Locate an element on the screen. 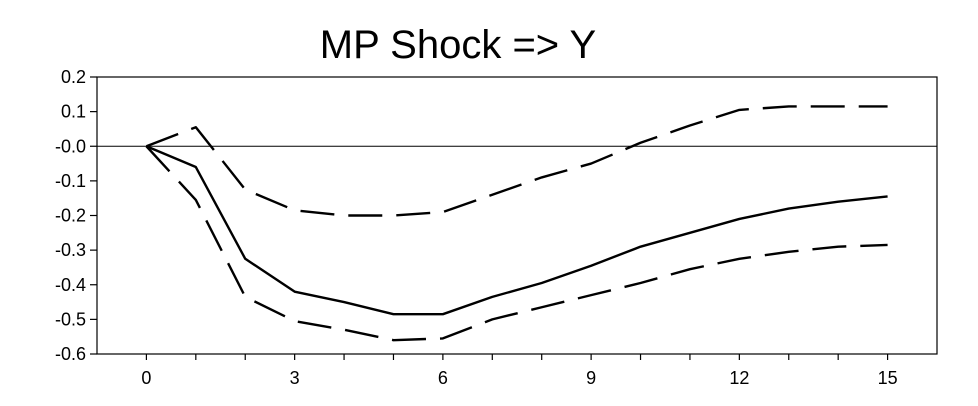 Image resolution: width=978 pixels, height=406 pixels. y-tick-label: -0.3 is located at coordinates (70, 250).